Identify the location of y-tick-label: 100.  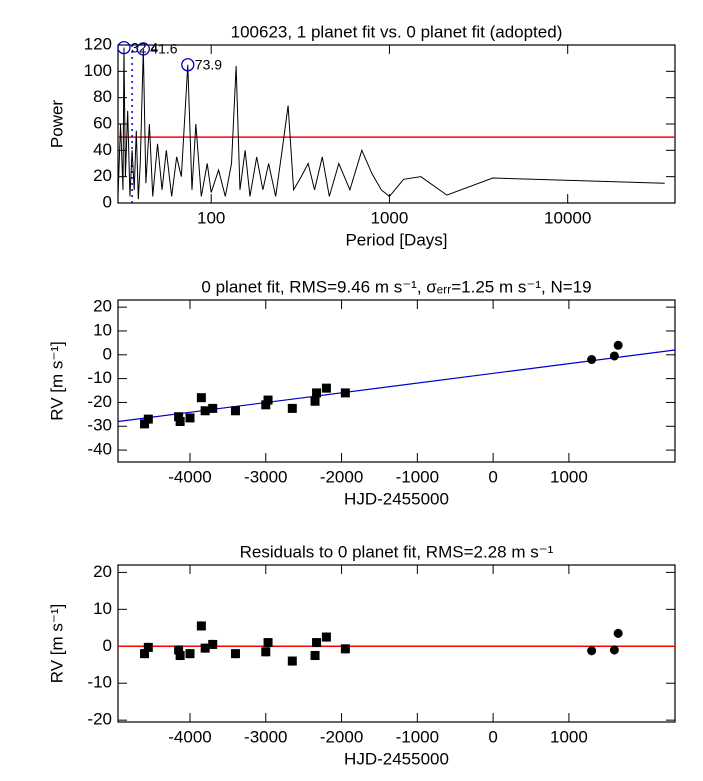
(98, 70).